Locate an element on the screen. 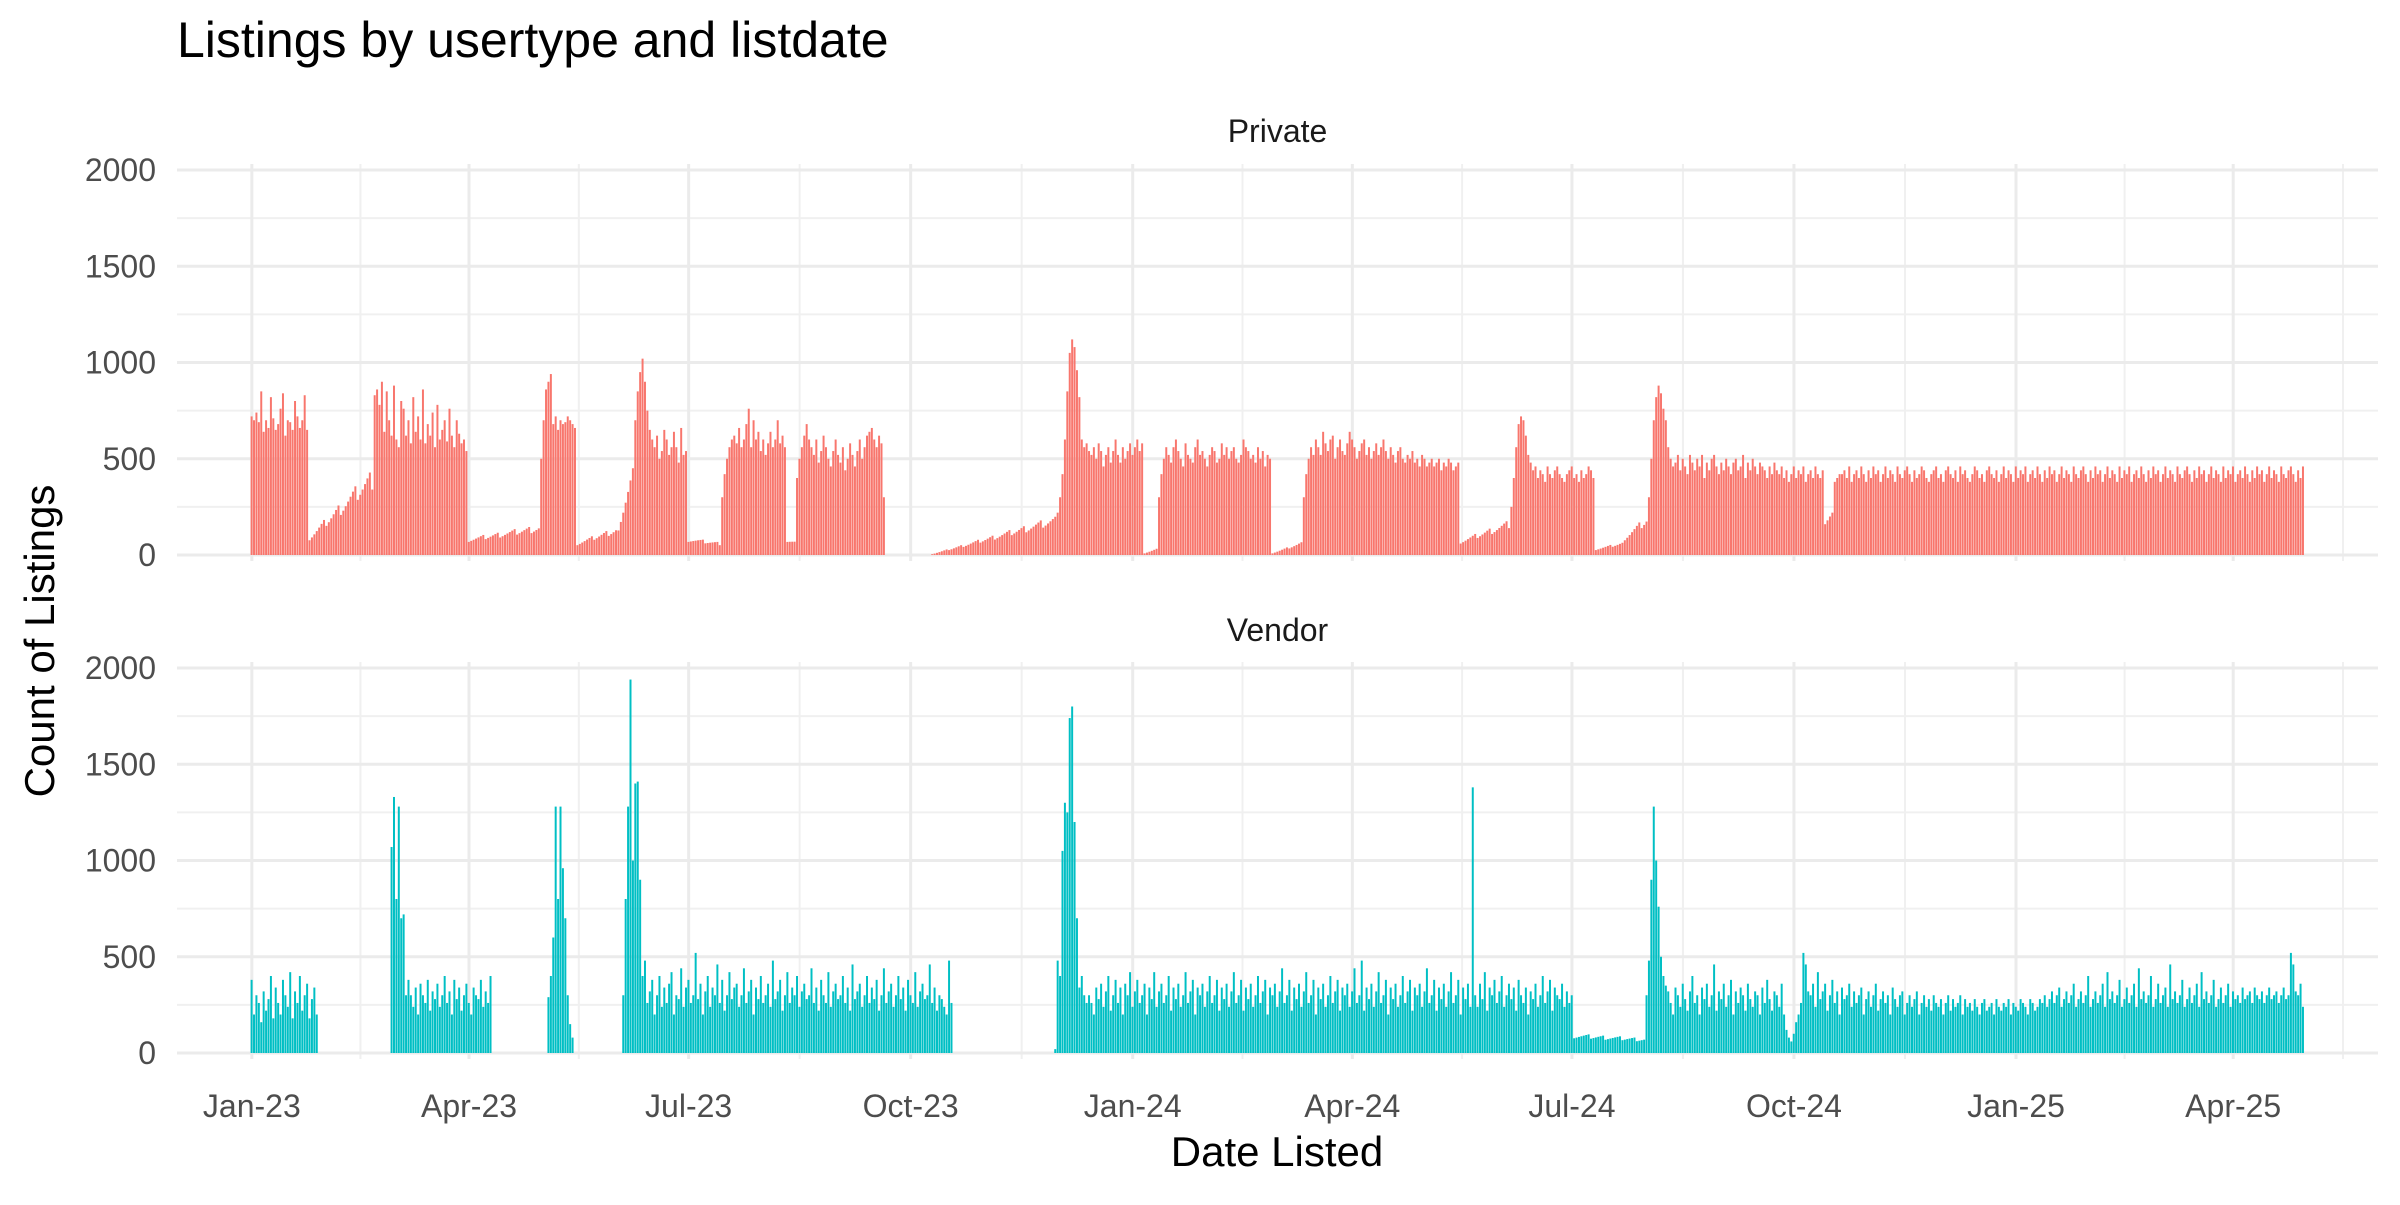 The width and height of the screenshot is (2400, 1205). x-tick-label: Oct-23 is located at coordinates (911, 1106).